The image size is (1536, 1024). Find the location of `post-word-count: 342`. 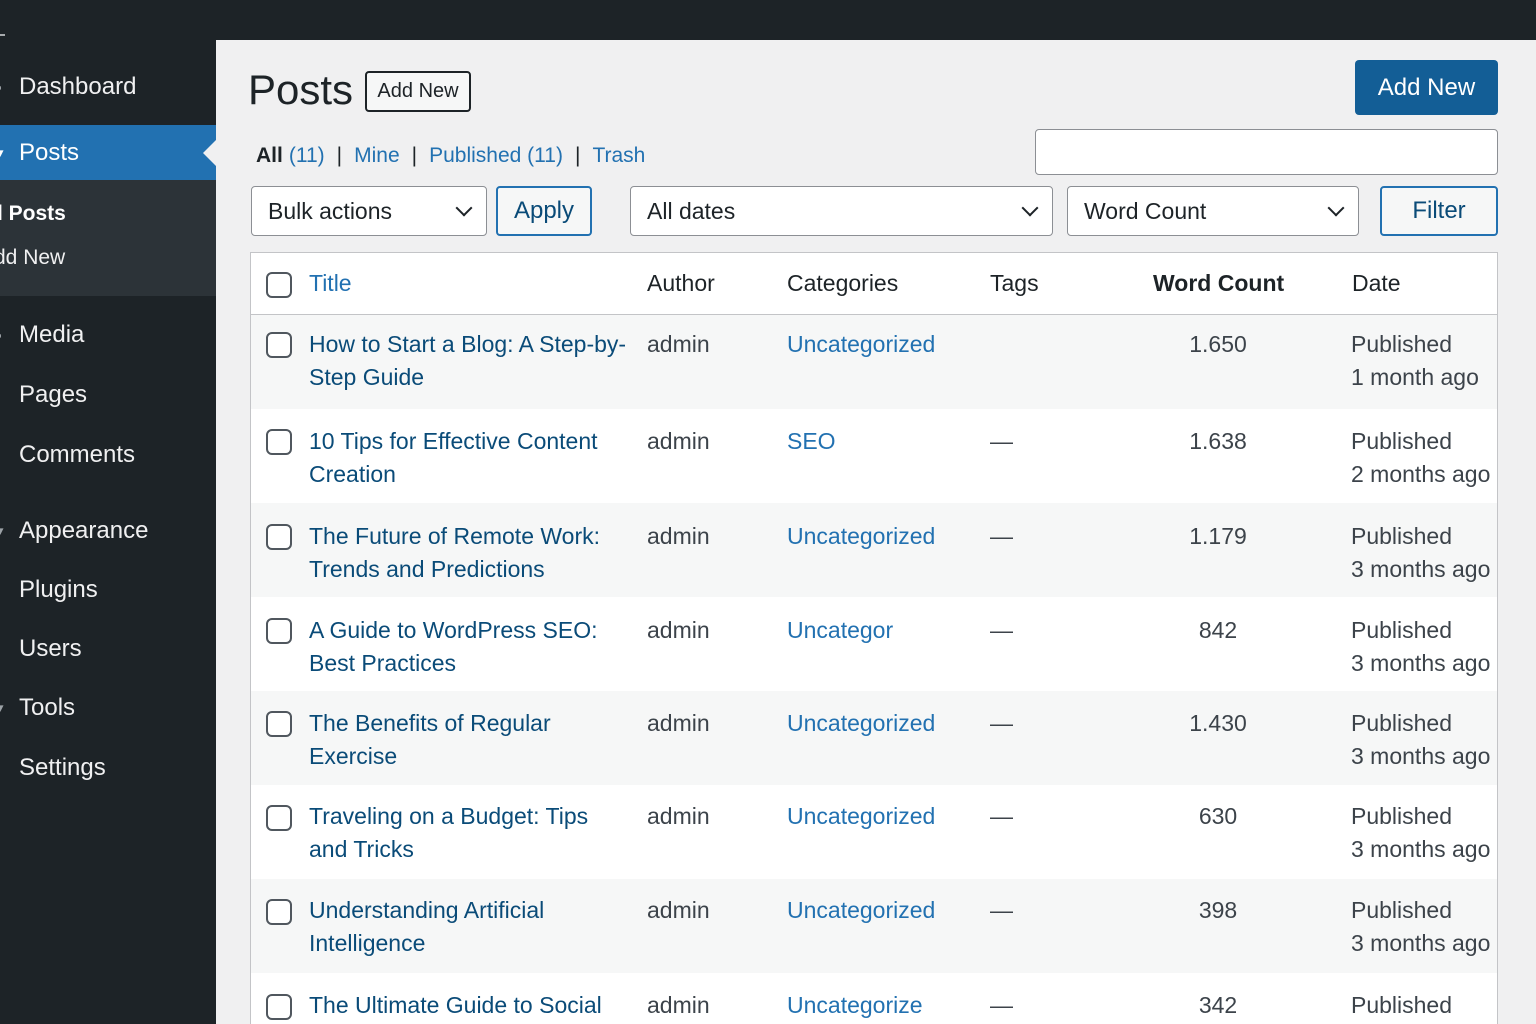

post-word-count: 342 is located at coordinates (1218, 1005).